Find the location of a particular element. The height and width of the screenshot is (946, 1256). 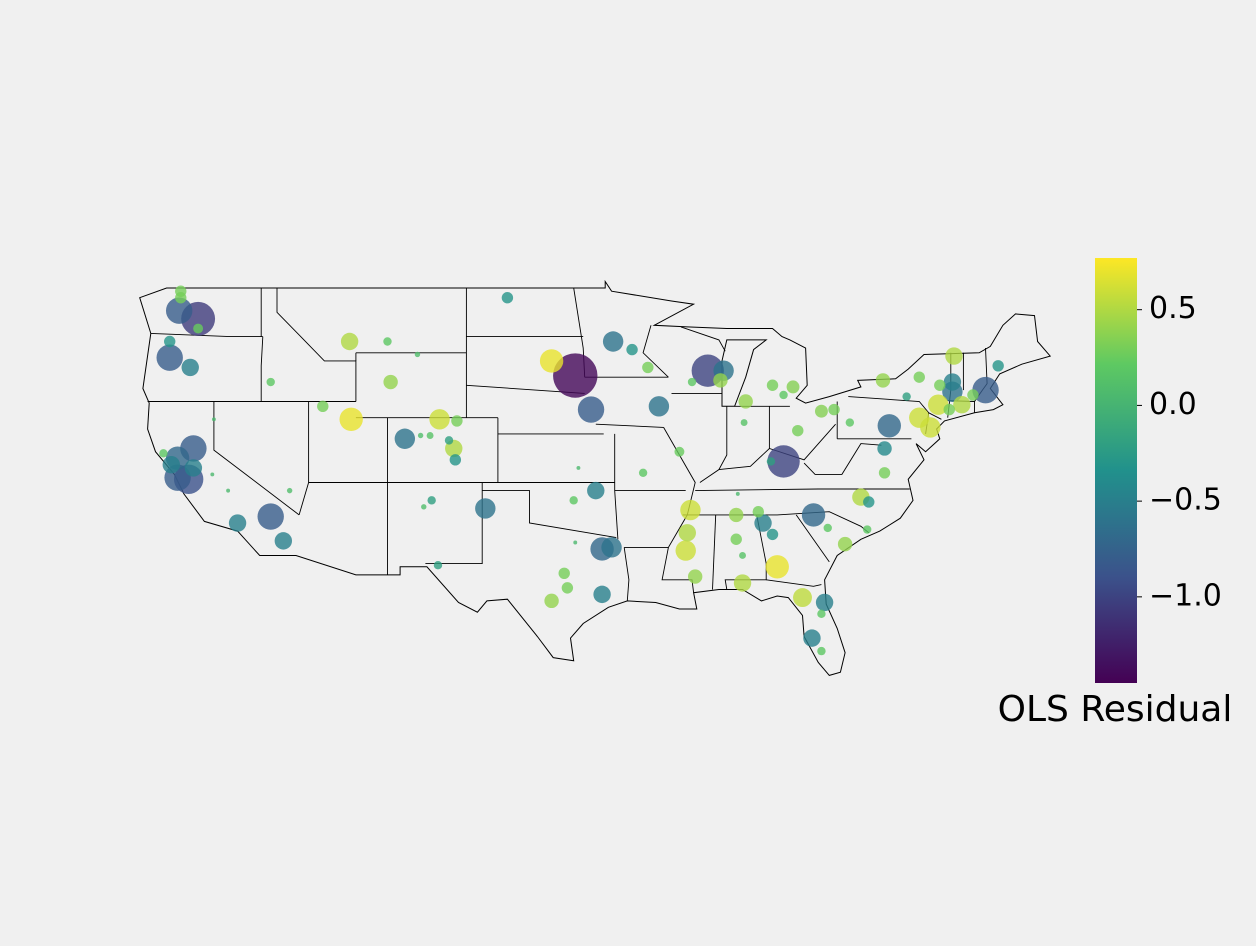

colorbar-label: OLS Residual is located at coordinates (1115, 709).